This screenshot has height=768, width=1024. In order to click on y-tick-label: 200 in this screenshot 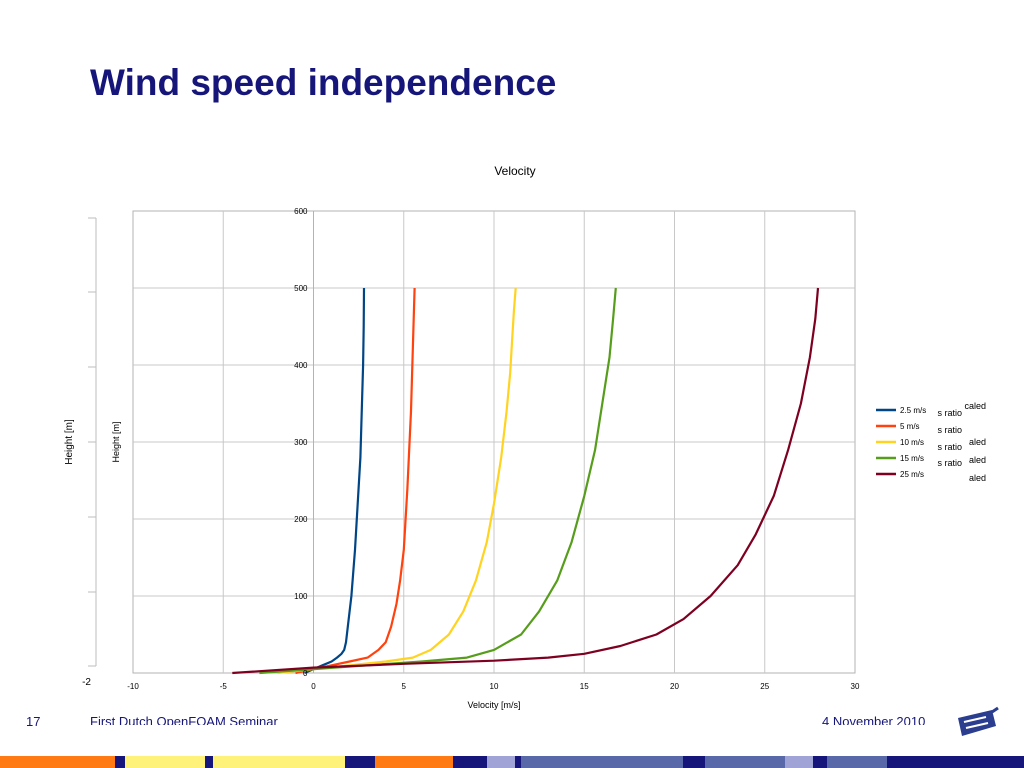, I will do `click(301, 519)`.